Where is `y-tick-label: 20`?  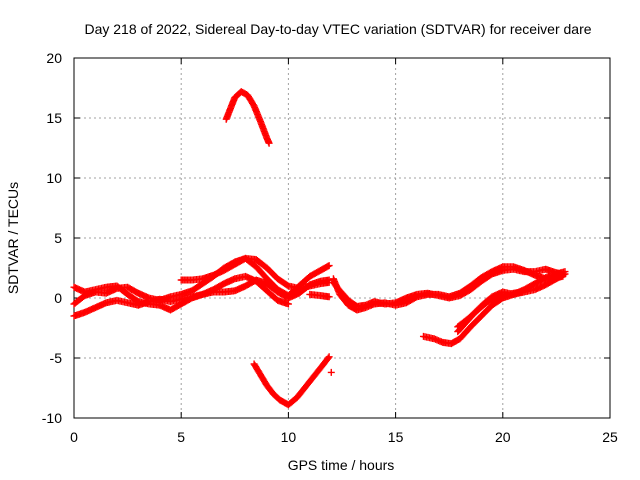 y-tick-label: 20 is located at coordinates (54, 58).